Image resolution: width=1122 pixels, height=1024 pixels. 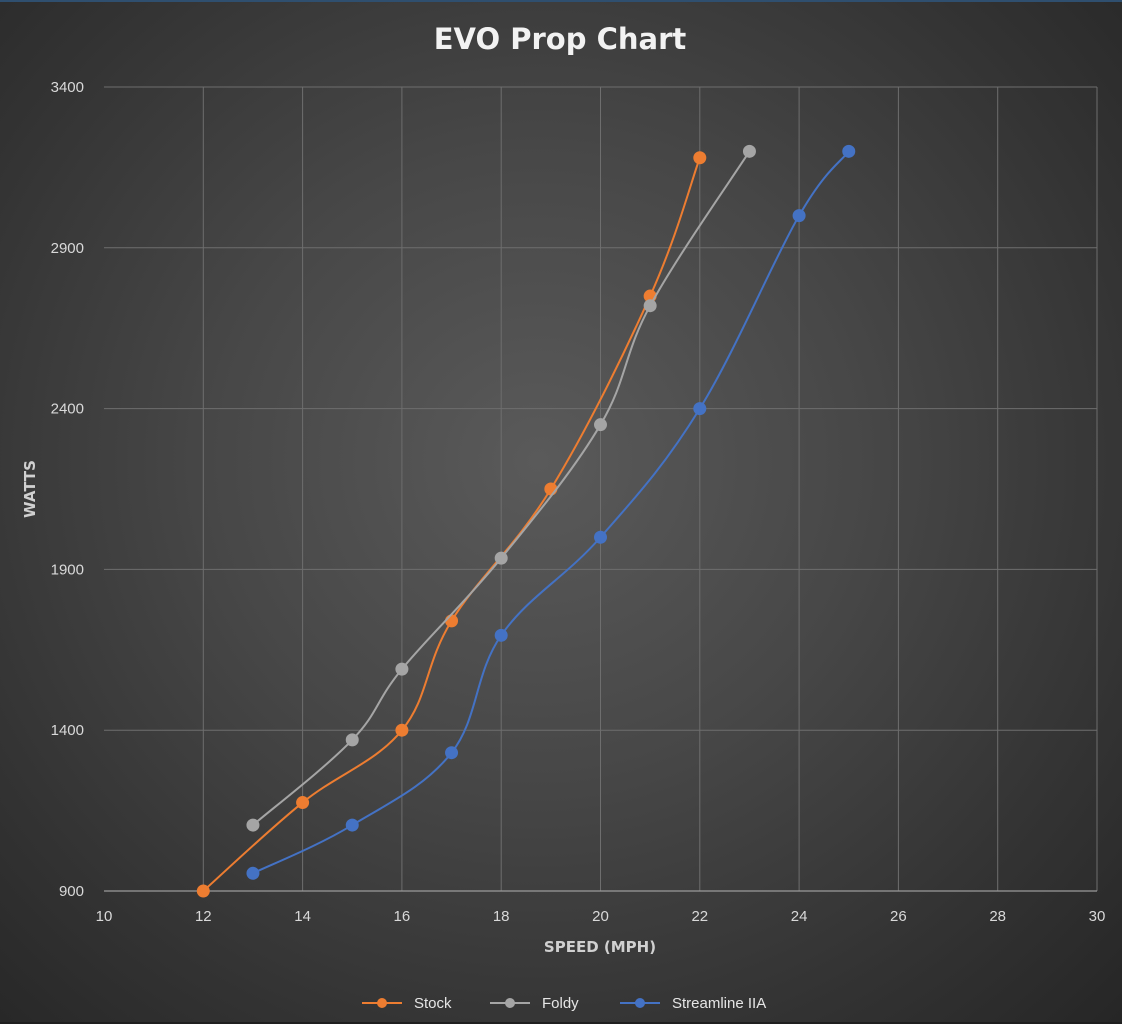 What do you see at coordinates (699, 916) in the screenshot?
I see `x-tick-label: 22` at bounding box center [699, 916].